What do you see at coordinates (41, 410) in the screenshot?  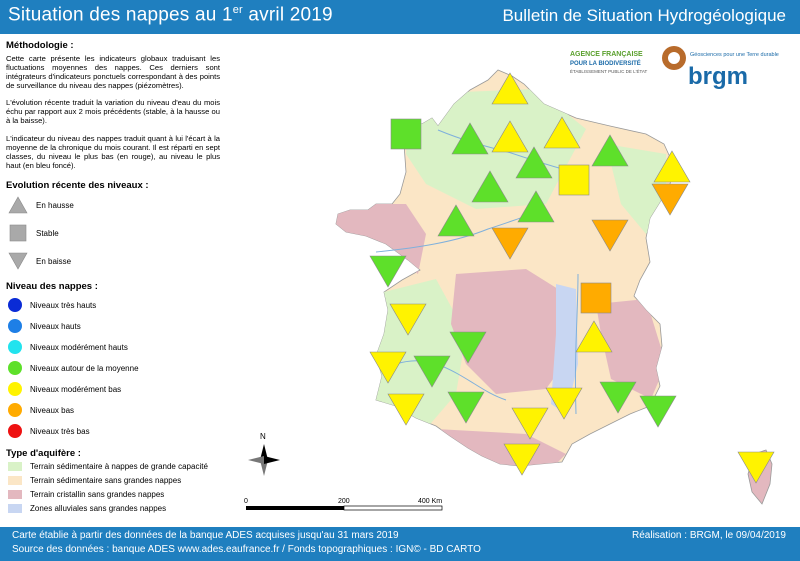 I see `legend-level-item: Niveaux bas` at bounding box center [41, 410].